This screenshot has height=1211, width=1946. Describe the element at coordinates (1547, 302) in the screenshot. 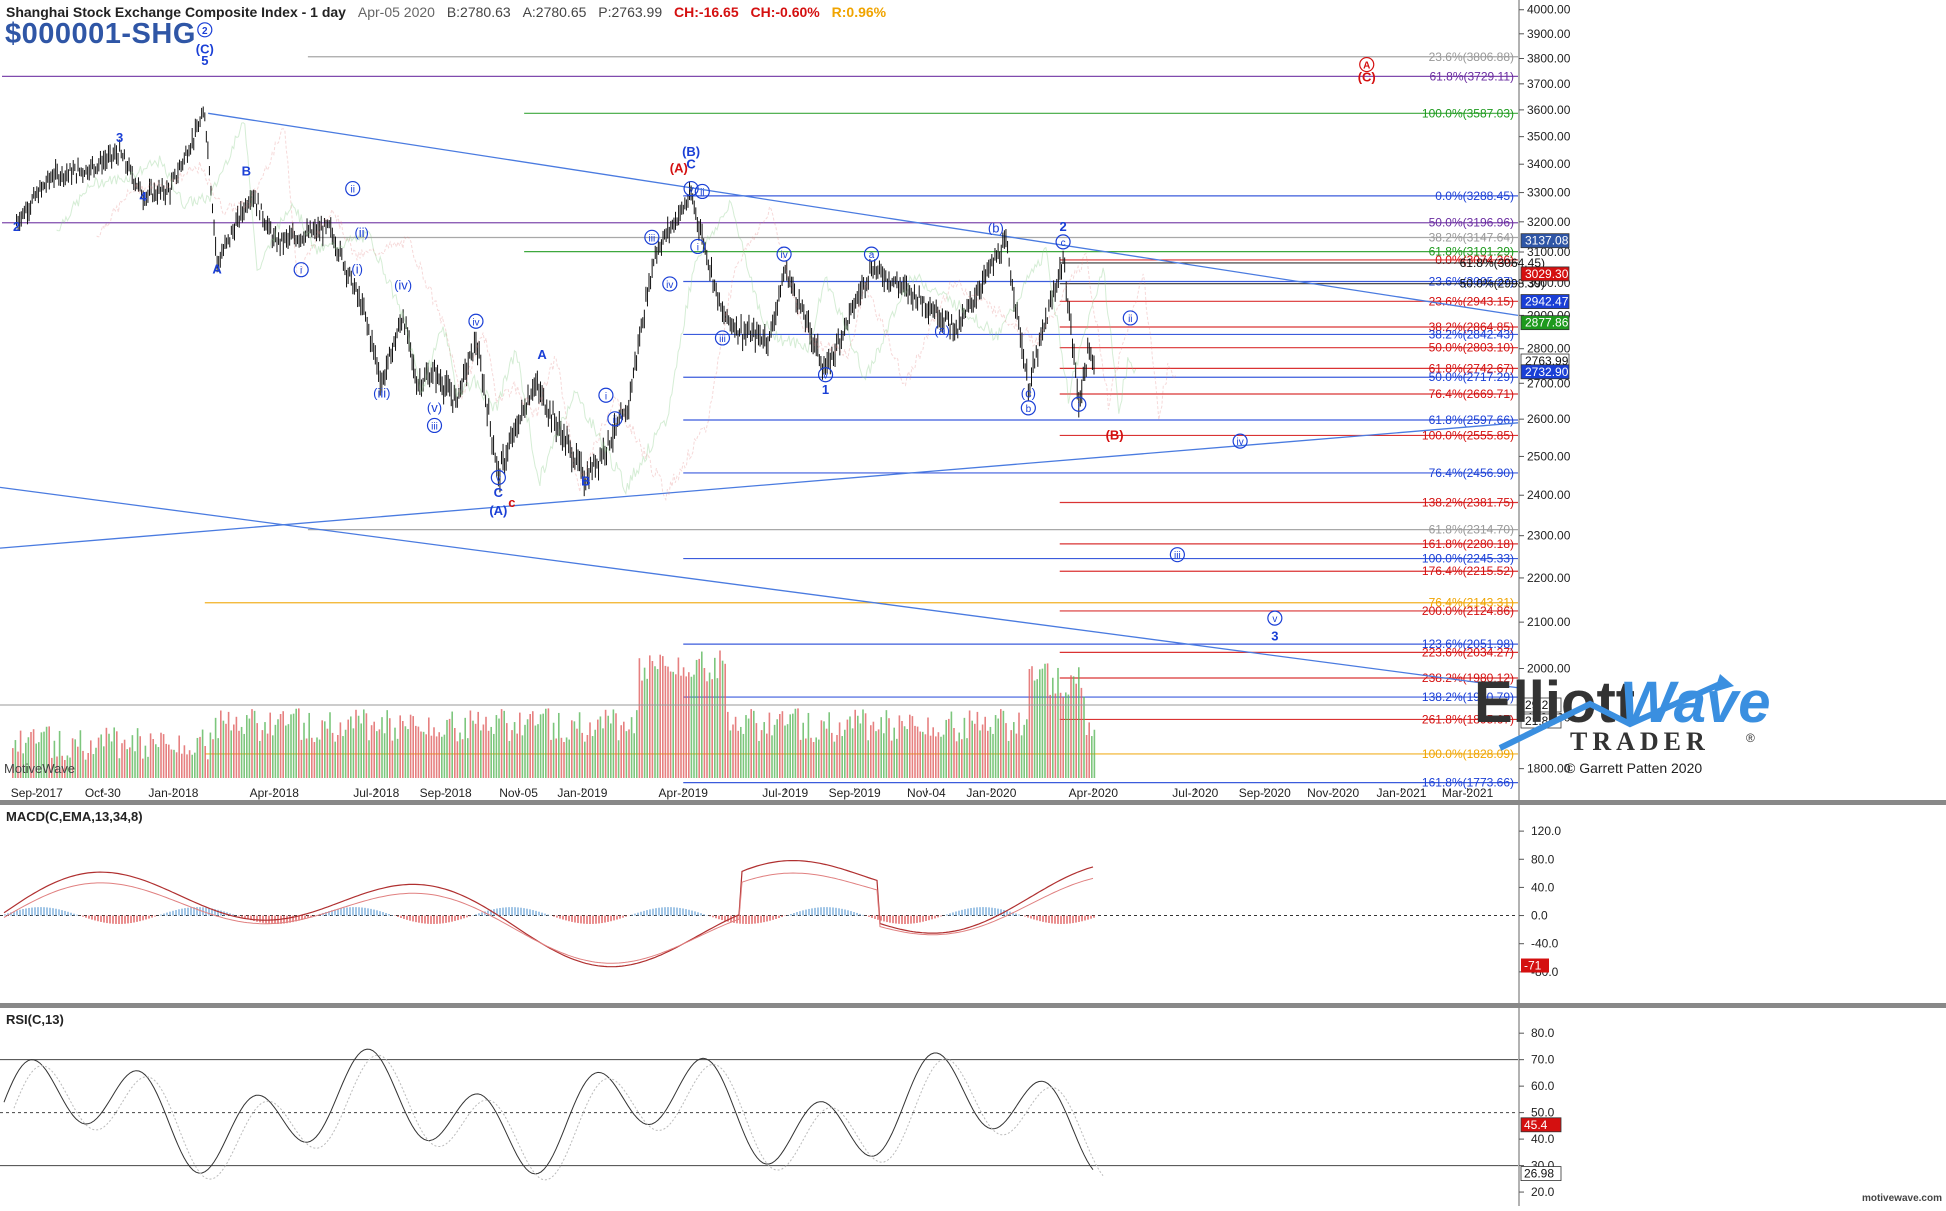

I see `price-tag-label: 2942.47` at that location.